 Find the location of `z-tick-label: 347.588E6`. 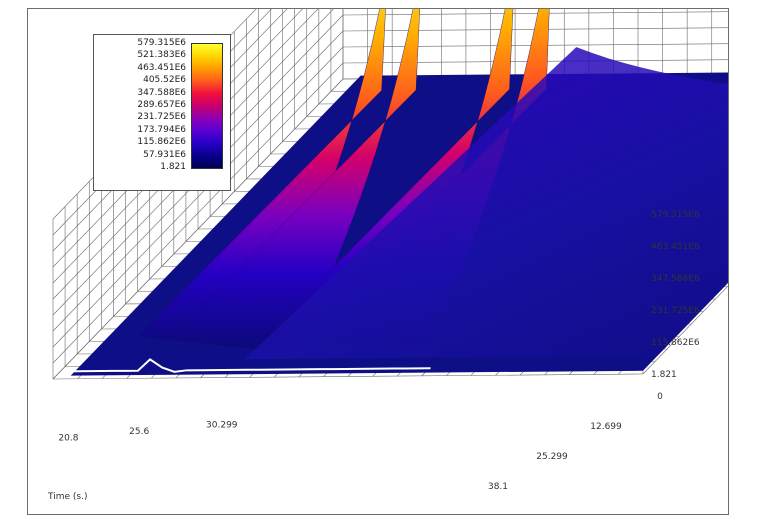

z-tick-label: 347.588E6 is located at coordinates (675, 279).